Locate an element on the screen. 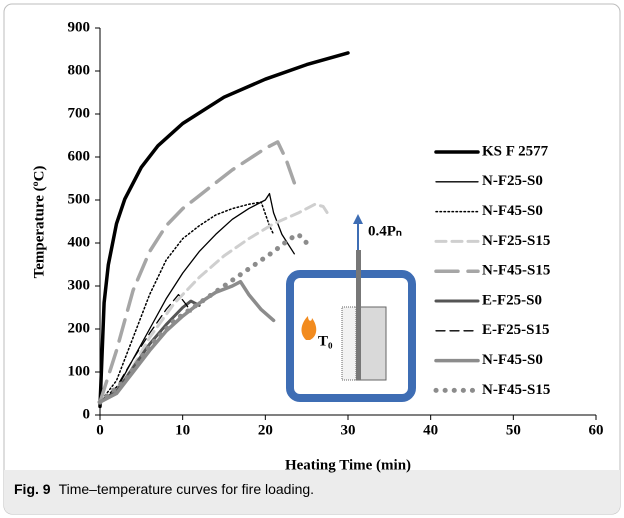 This screenshot has width=624, height=518. y-tick-label: 900 is located at coordinates (79, 27).